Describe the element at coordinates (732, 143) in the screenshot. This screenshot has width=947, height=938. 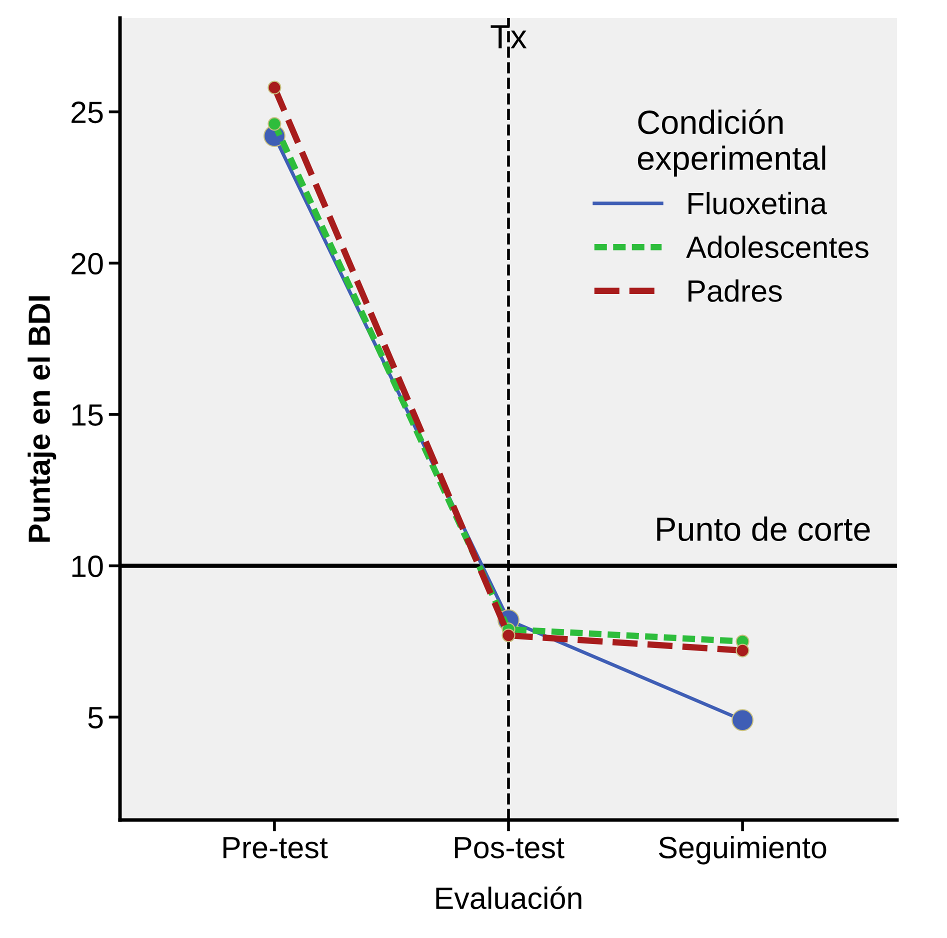
I see `legend-title: Condición experimental` at that location.